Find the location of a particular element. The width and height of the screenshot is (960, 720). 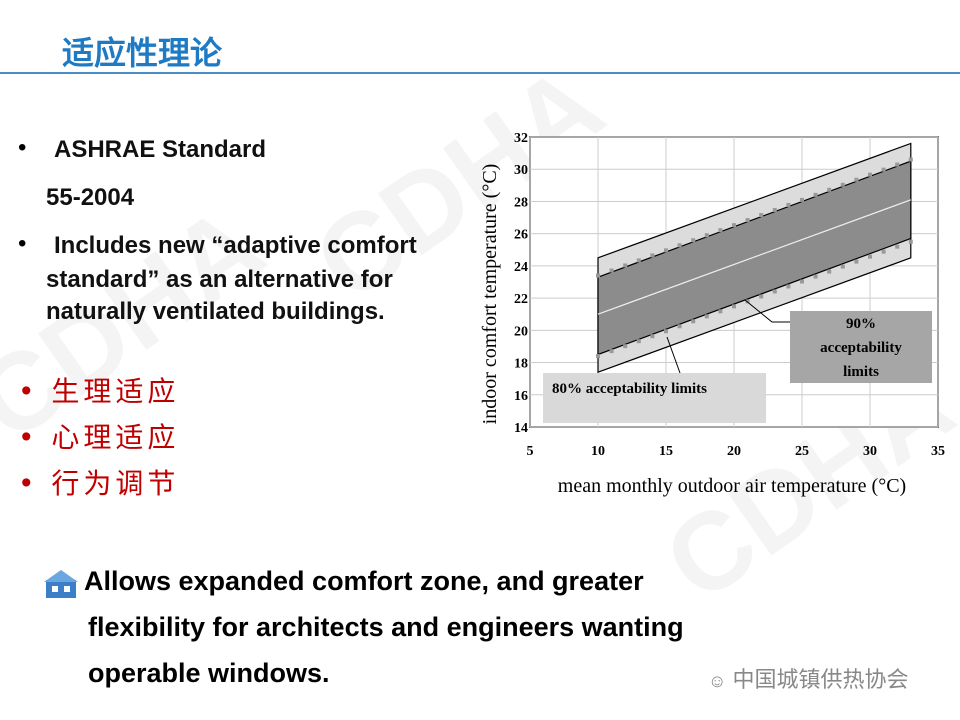

y-tick-label: 14 is located at coordinates (521, 428).